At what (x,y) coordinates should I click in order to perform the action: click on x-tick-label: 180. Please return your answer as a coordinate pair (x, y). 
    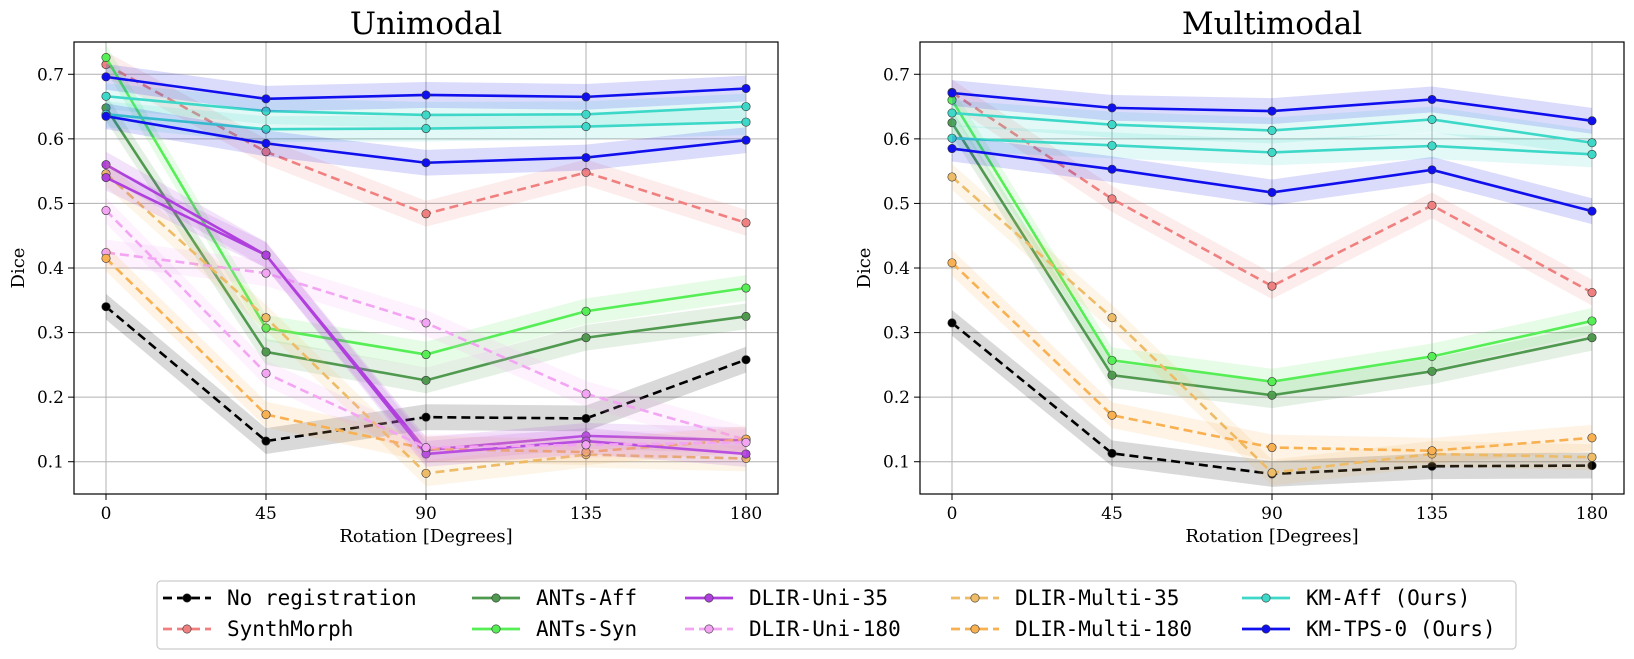
    Looking at the image, I should click on (1592, 514).